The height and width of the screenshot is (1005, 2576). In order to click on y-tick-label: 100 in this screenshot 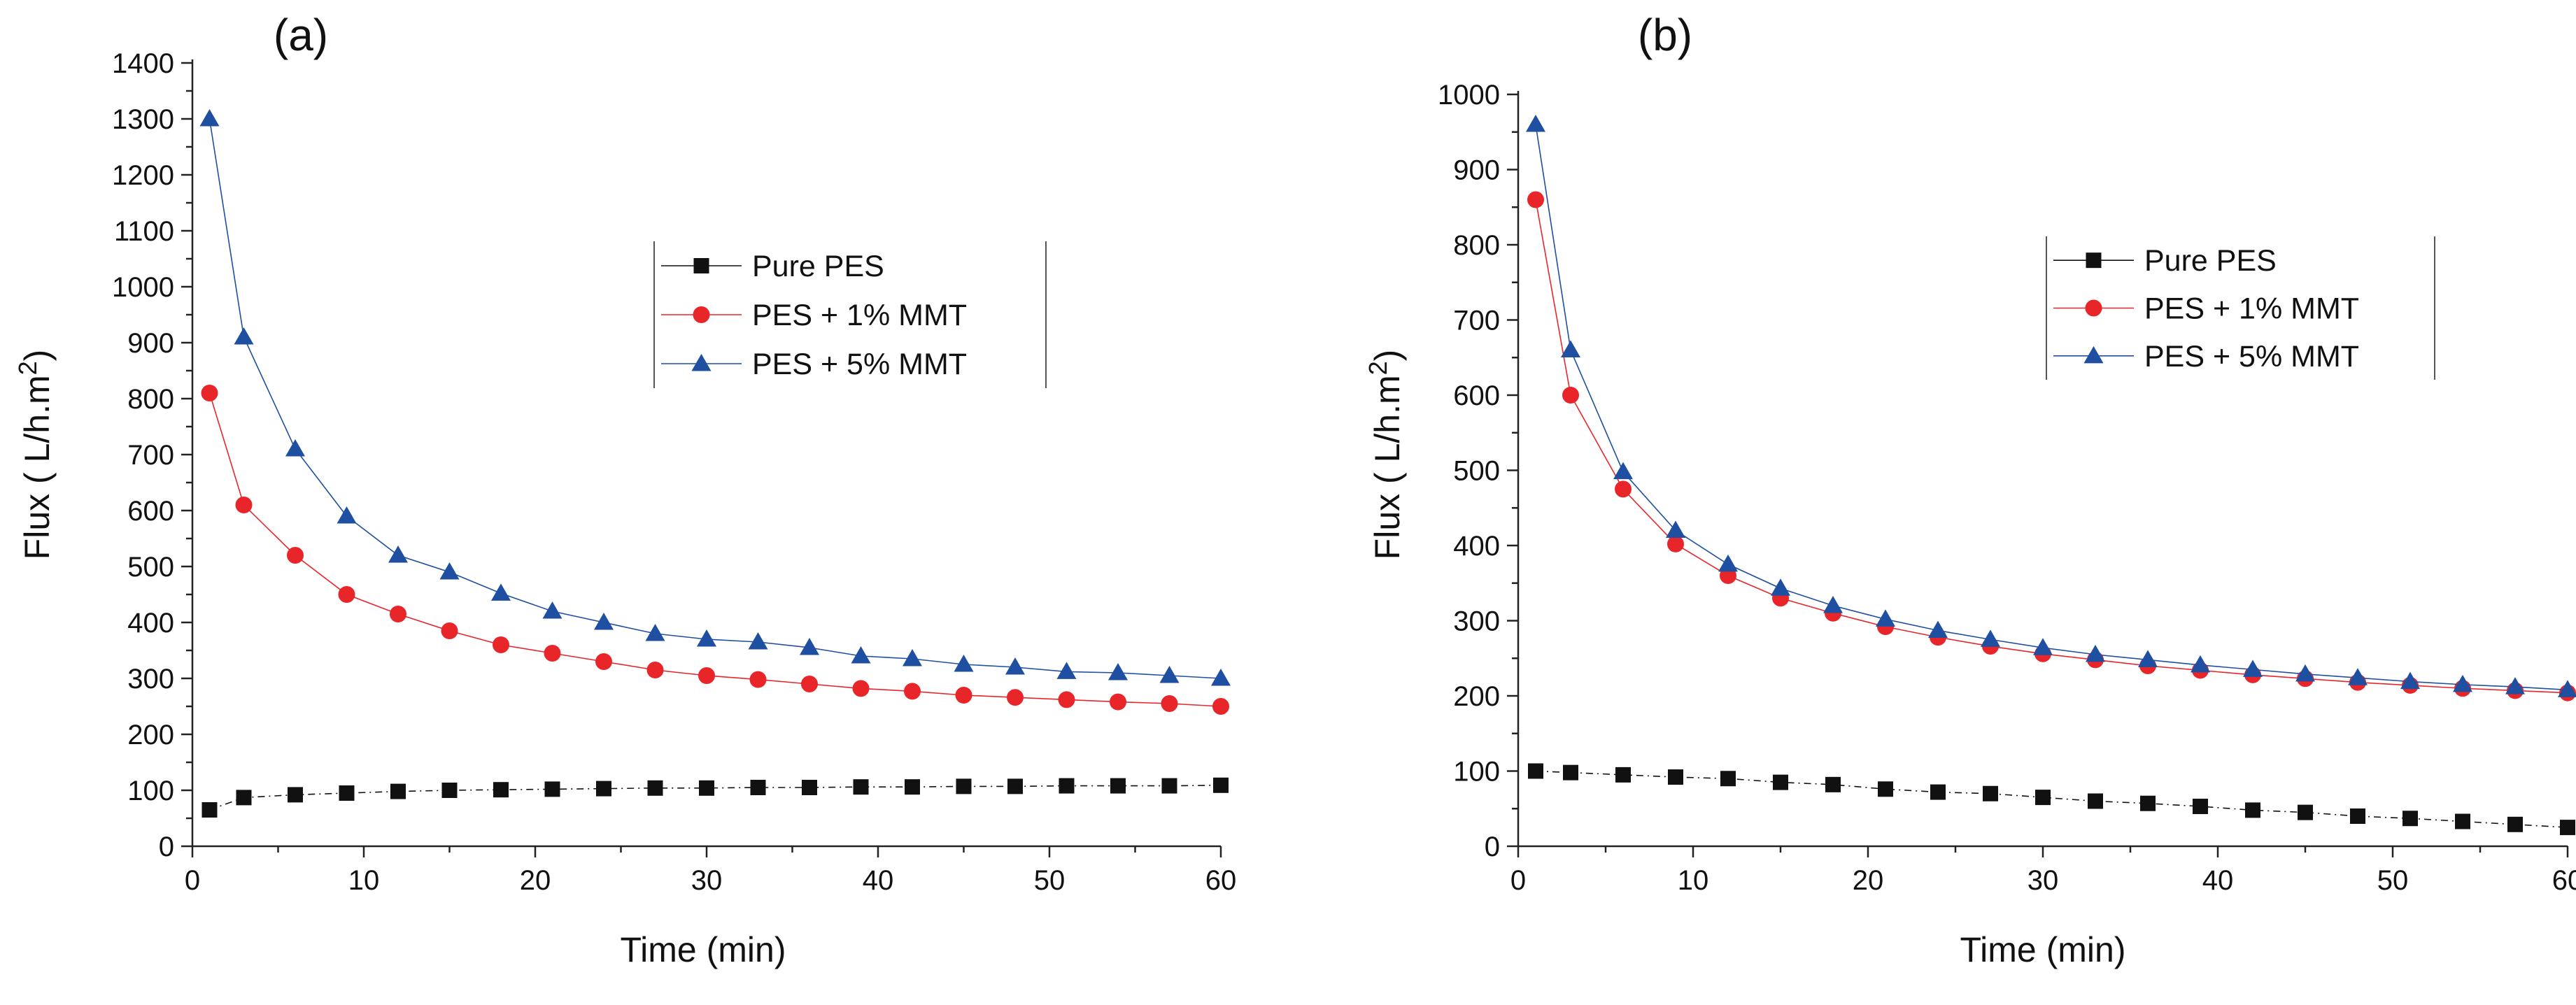, I will do `click(150, 791)`.